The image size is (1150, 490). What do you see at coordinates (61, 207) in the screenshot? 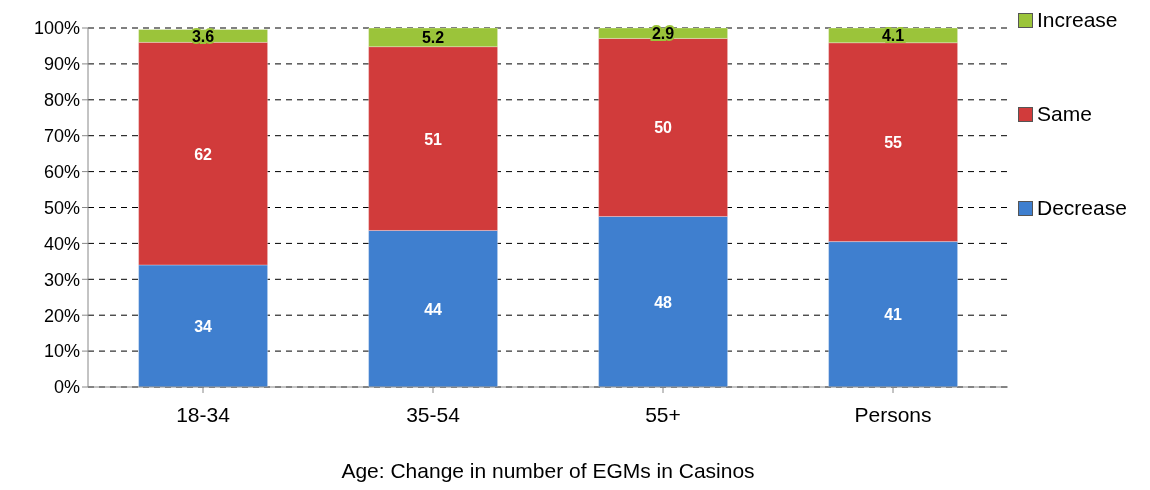
I see `y-tick-label: 50%` at bounding box center [61, 207].